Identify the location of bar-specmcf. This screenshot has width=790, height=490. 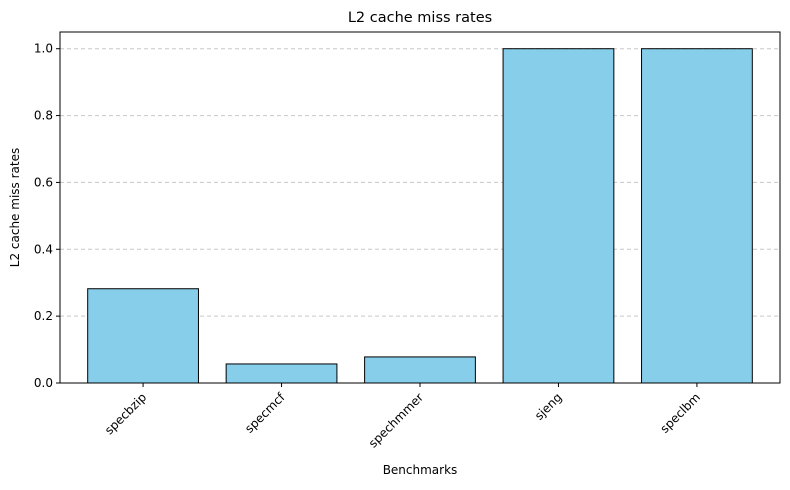
(281, 373).